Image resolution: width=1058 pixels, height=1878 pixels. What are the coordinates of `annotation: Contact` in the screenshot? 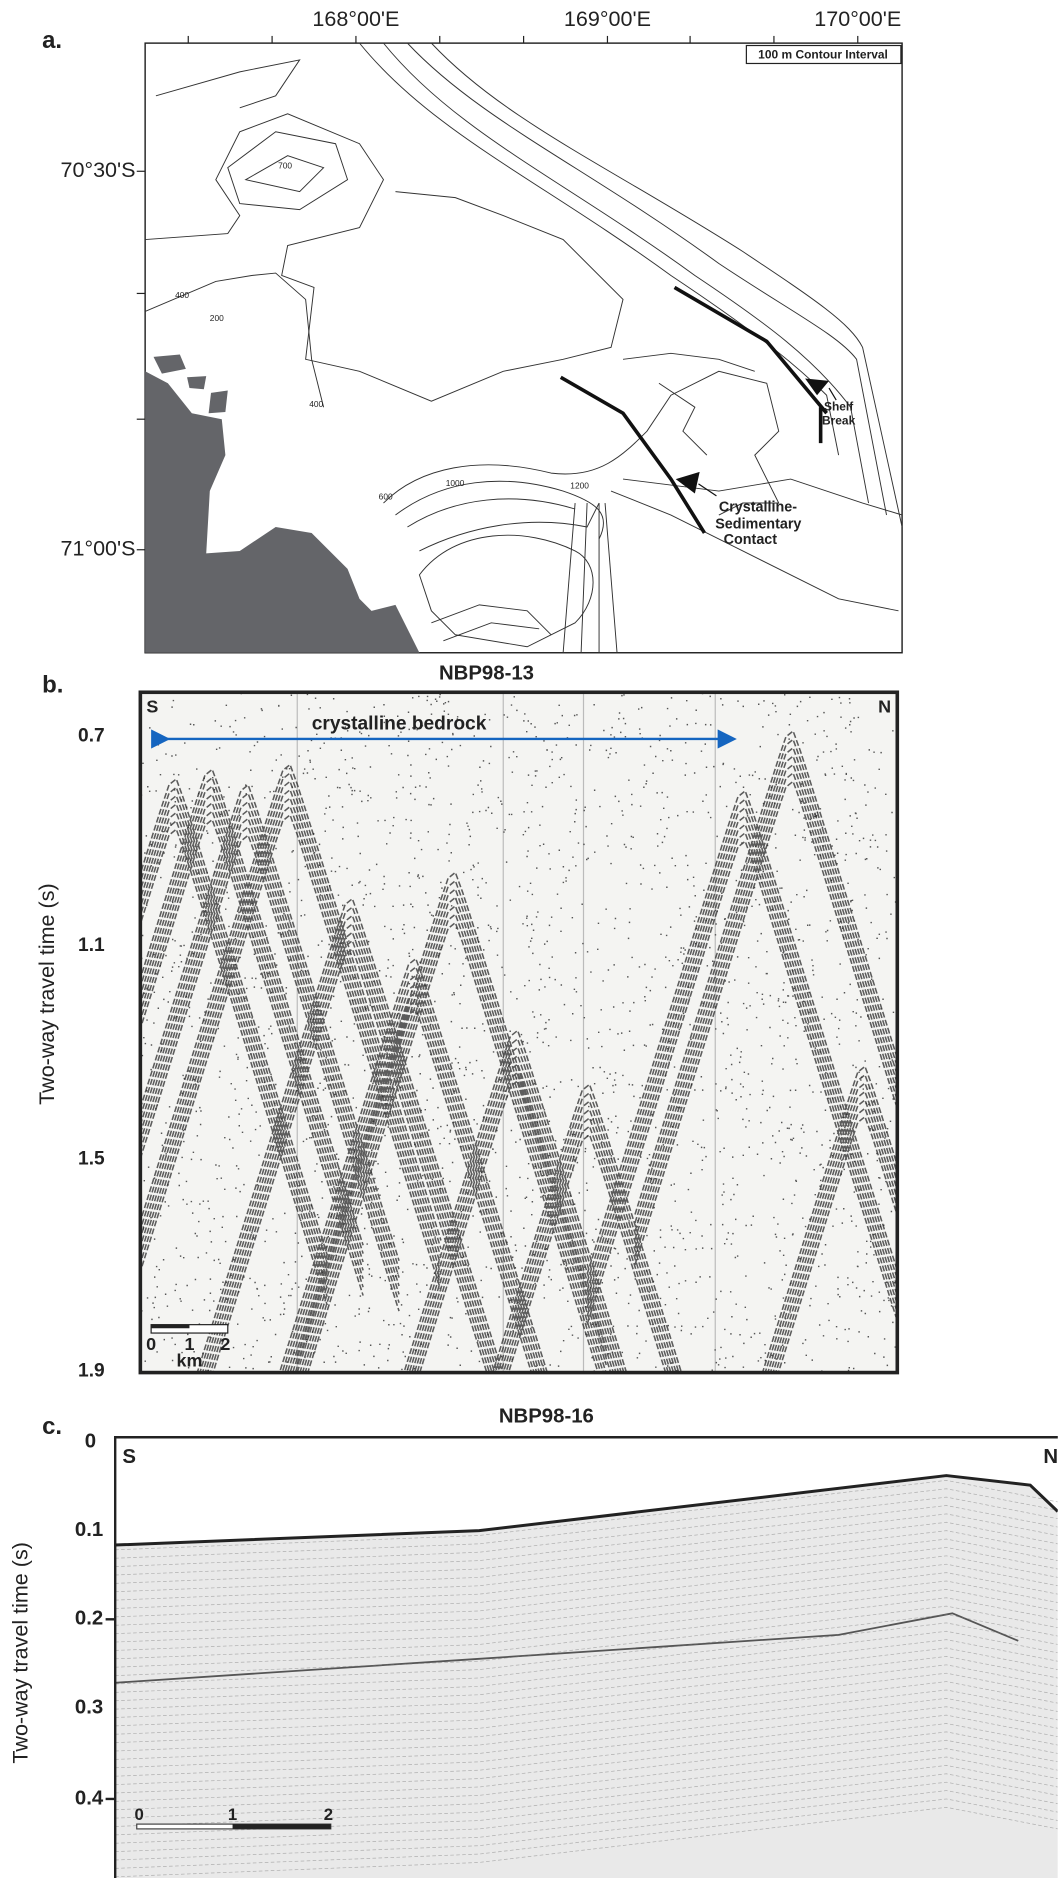 It's located at (751, 540).